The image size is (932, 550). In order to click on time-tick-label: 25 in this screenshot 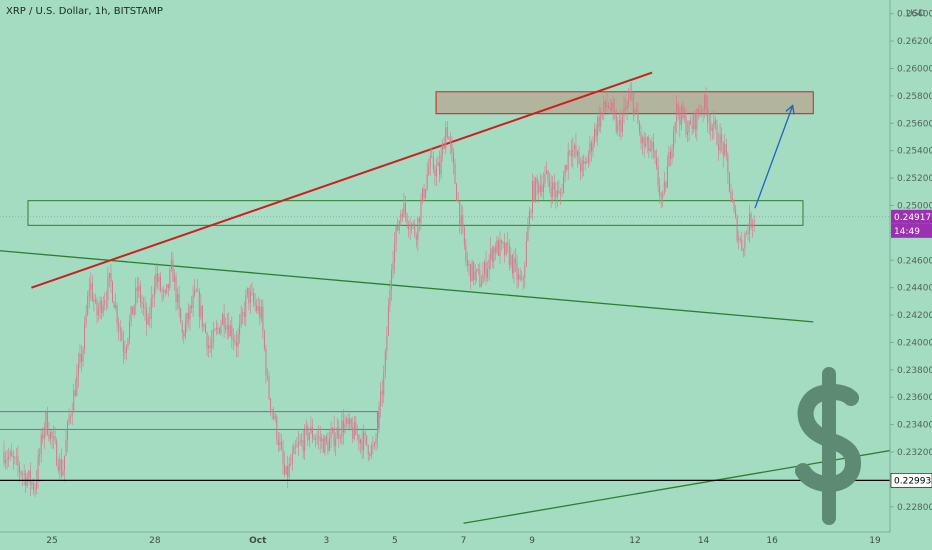, I will do `click(51, 541)`.